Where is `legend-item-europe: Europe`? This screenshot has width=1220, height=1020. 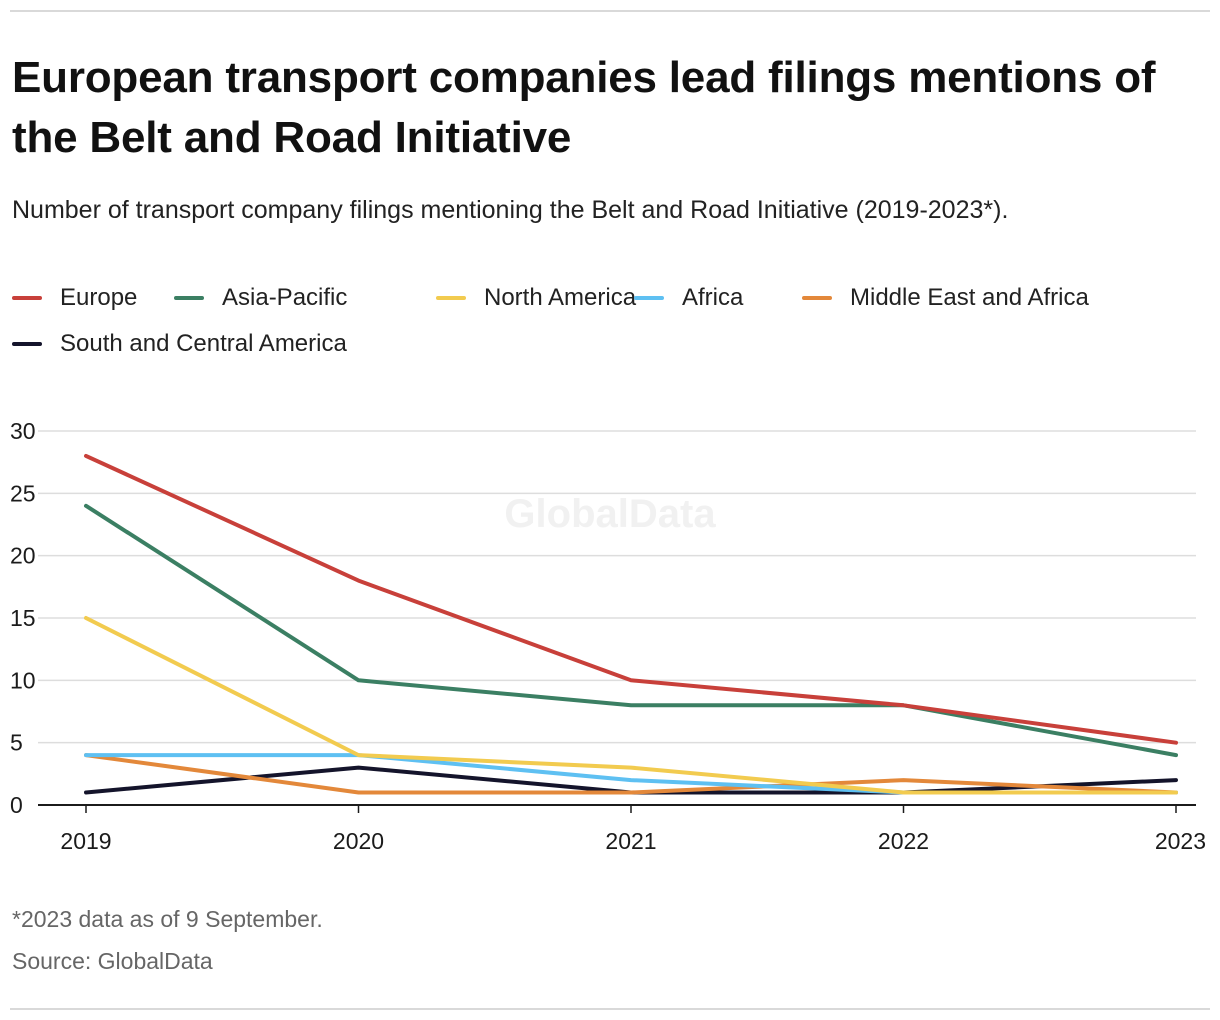 legend-item-europe: Europe is located at coordinates (74, 298).